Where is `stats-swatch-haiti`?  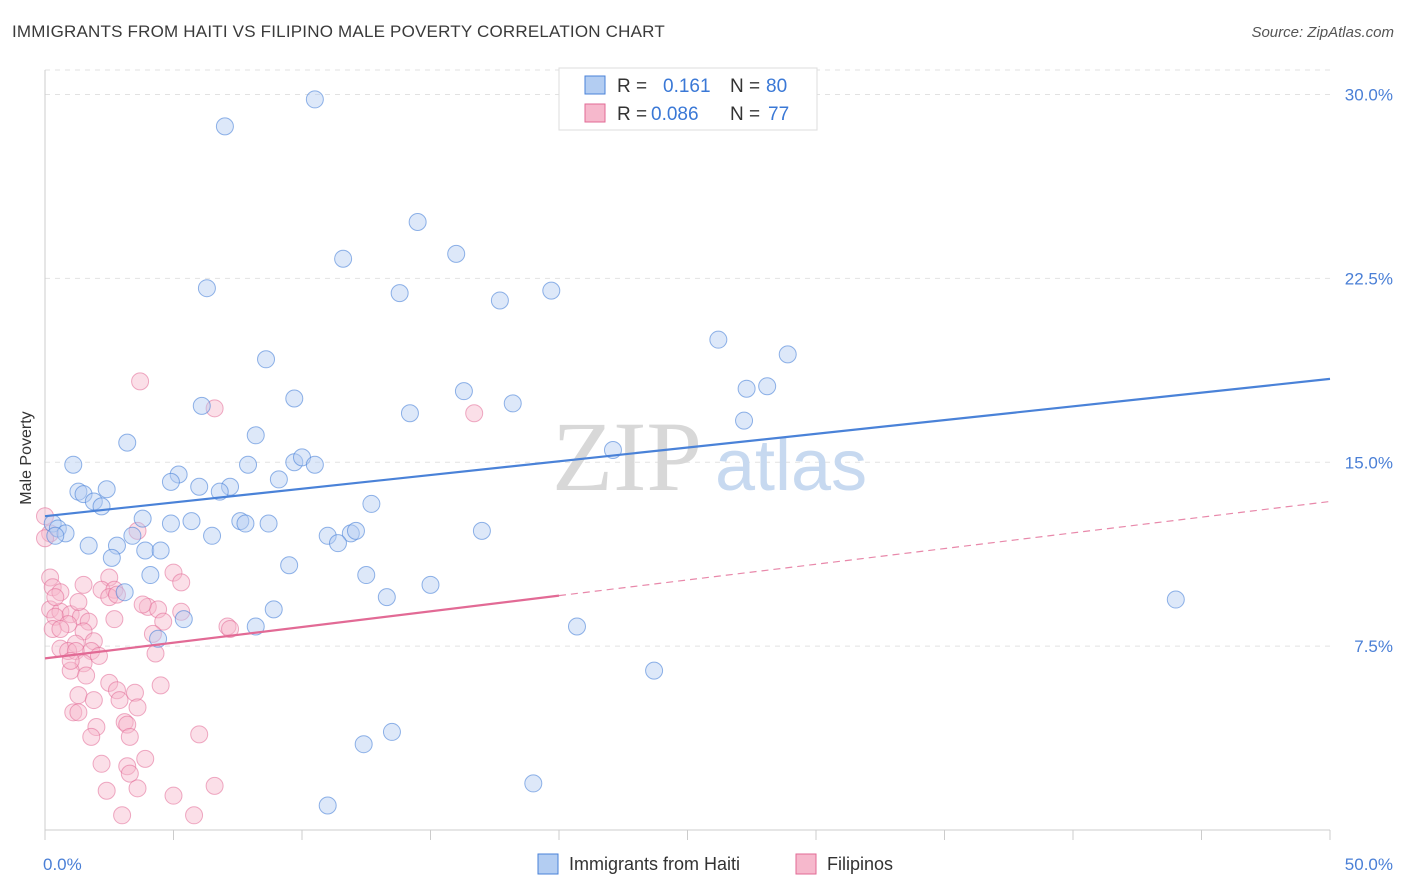
stats-swatch-haiti is located at coordinates (595, 85).